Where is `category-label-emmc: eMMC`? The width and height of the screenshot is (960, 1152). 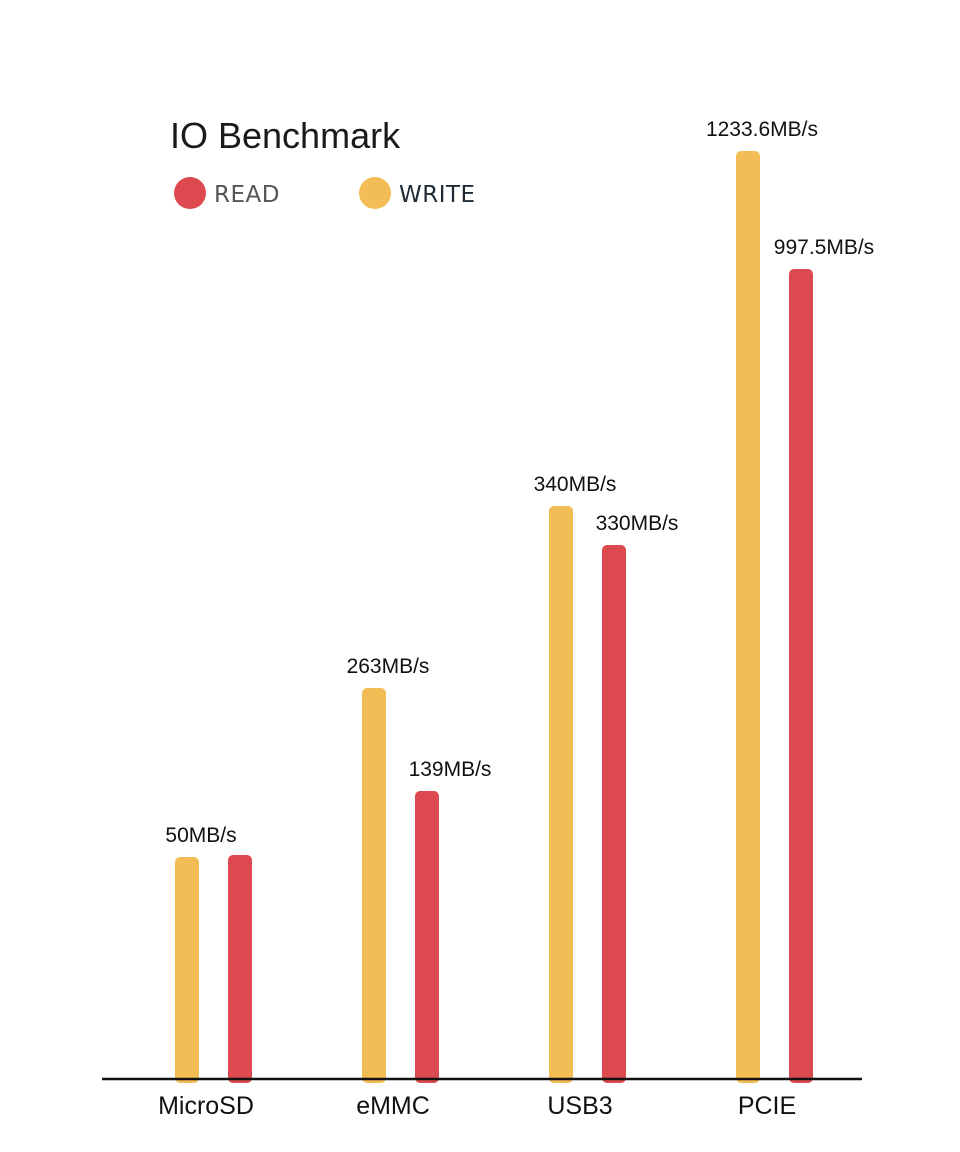 category-label-emmc: eMMC is located at coordinates (393, 1106).